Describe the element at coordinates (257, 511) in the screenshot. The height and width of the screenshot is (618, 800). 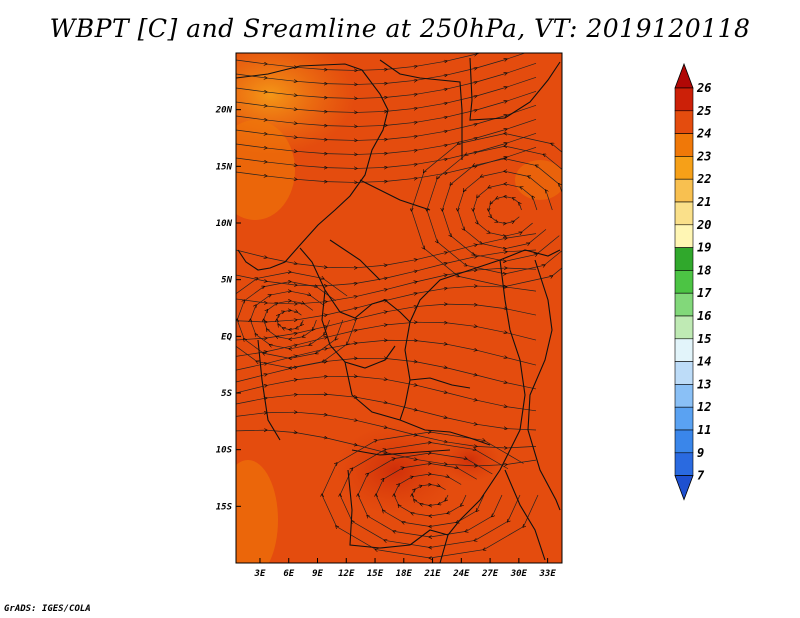
I see `field-warm-southwest` at that location.